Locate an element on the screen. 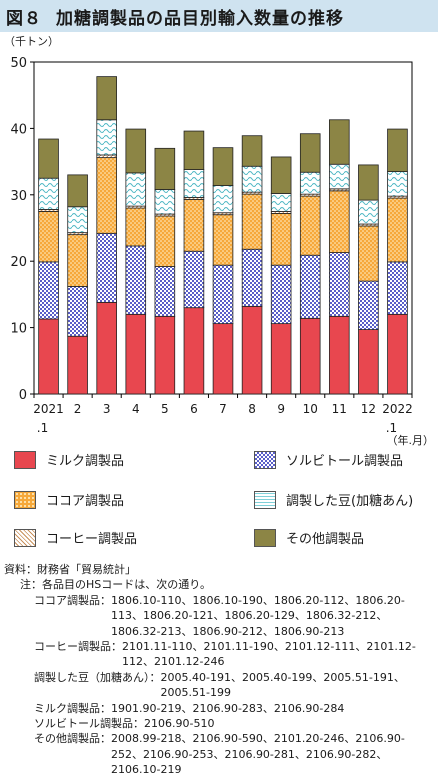 This screenshot has height=780, width=438. y-tick-label: 0 is located at coordinates (23, 395).